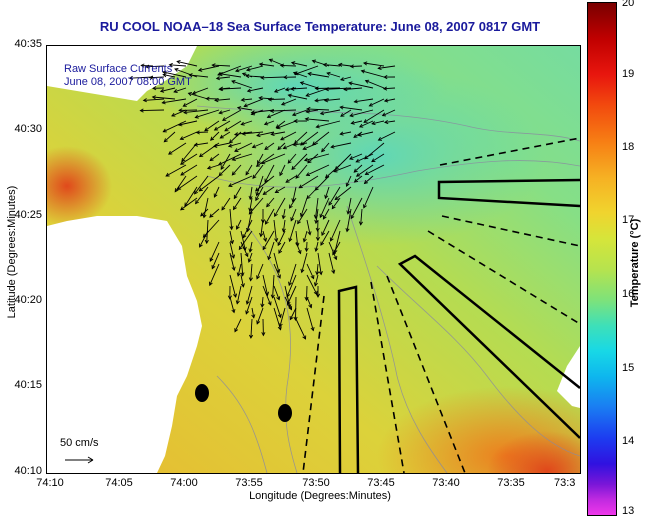 The image size is (651, 518). Describe the element at coordinates (628, 4) in the screenshot. I see `colorbar-tick: 20` at that location.